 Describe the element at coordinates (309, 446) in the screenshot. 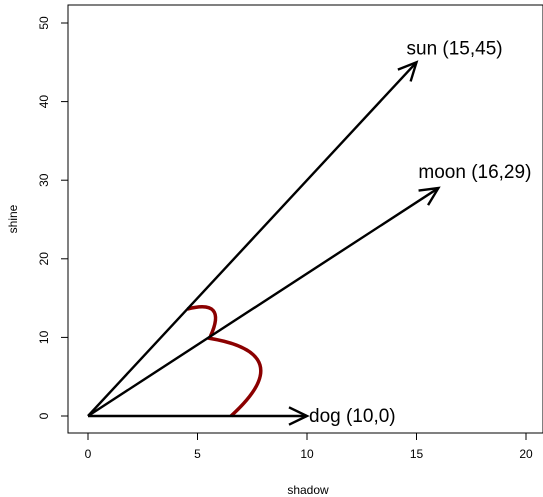

I see `x-axis: 0 5 10 15 20` at that location.